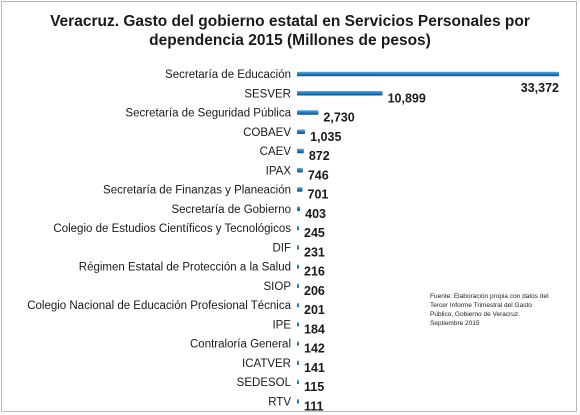 This screenshot has width=580, height=415. Describe the element at coordinates (267, 133) in the screenshot. I see `category-label: COBAEV` at that location.